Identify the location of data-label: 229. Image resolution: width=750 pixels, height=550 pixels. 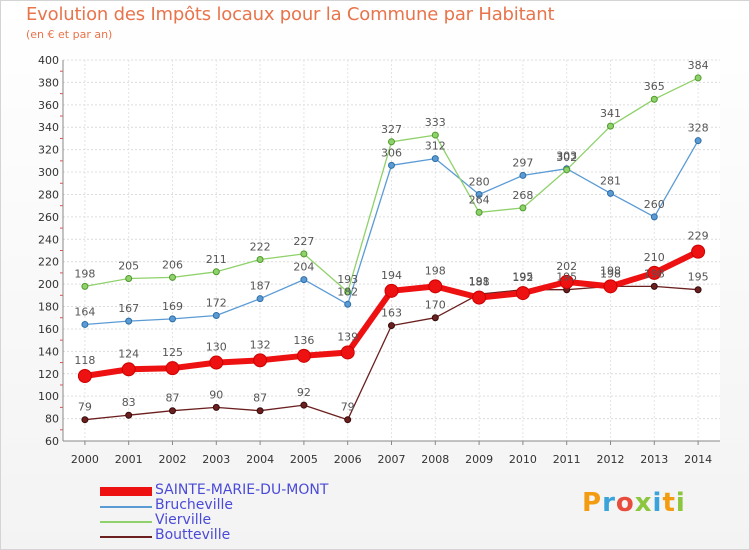
(698, 236).